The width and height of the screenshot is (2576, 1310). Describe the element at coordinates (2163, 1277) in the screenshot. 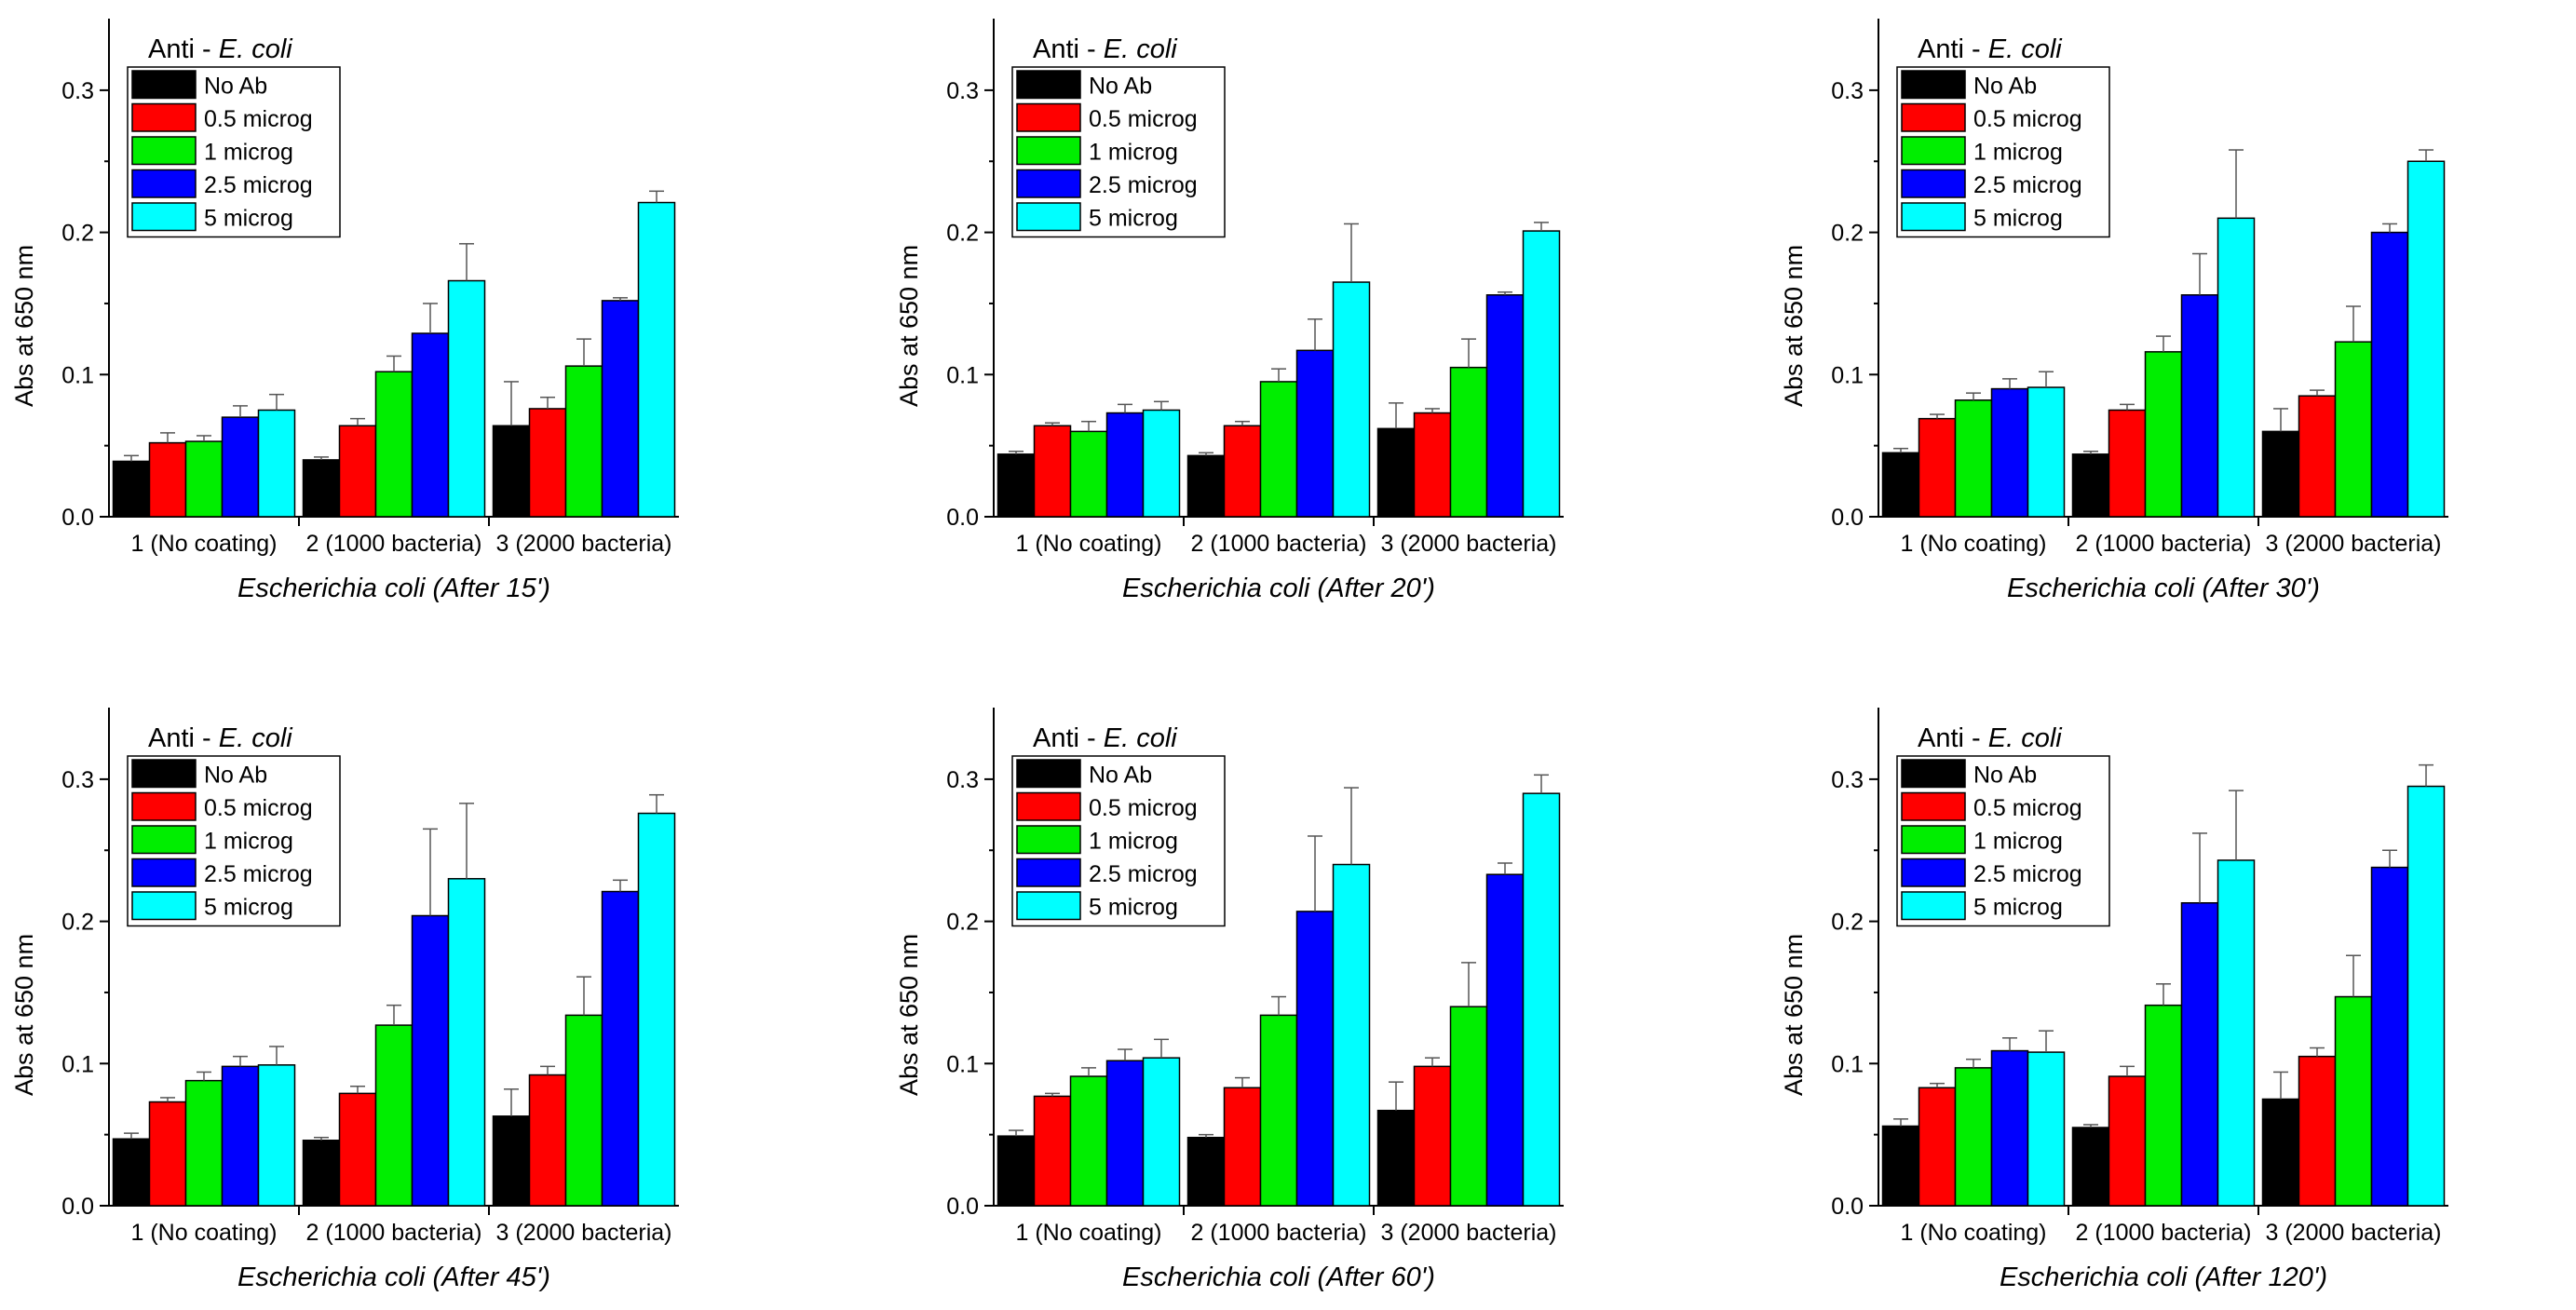

I see `x-axis-label: Escherichia coli (After 120')` at that location.